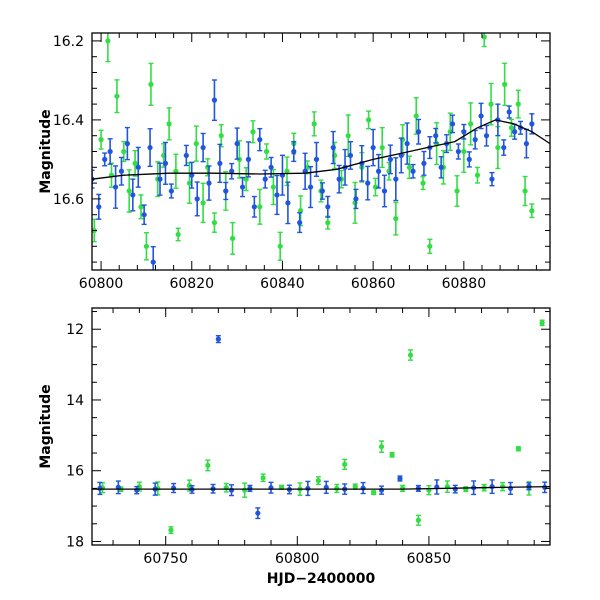  I want to click on x-tick-label: 60860, so click(373, 284).